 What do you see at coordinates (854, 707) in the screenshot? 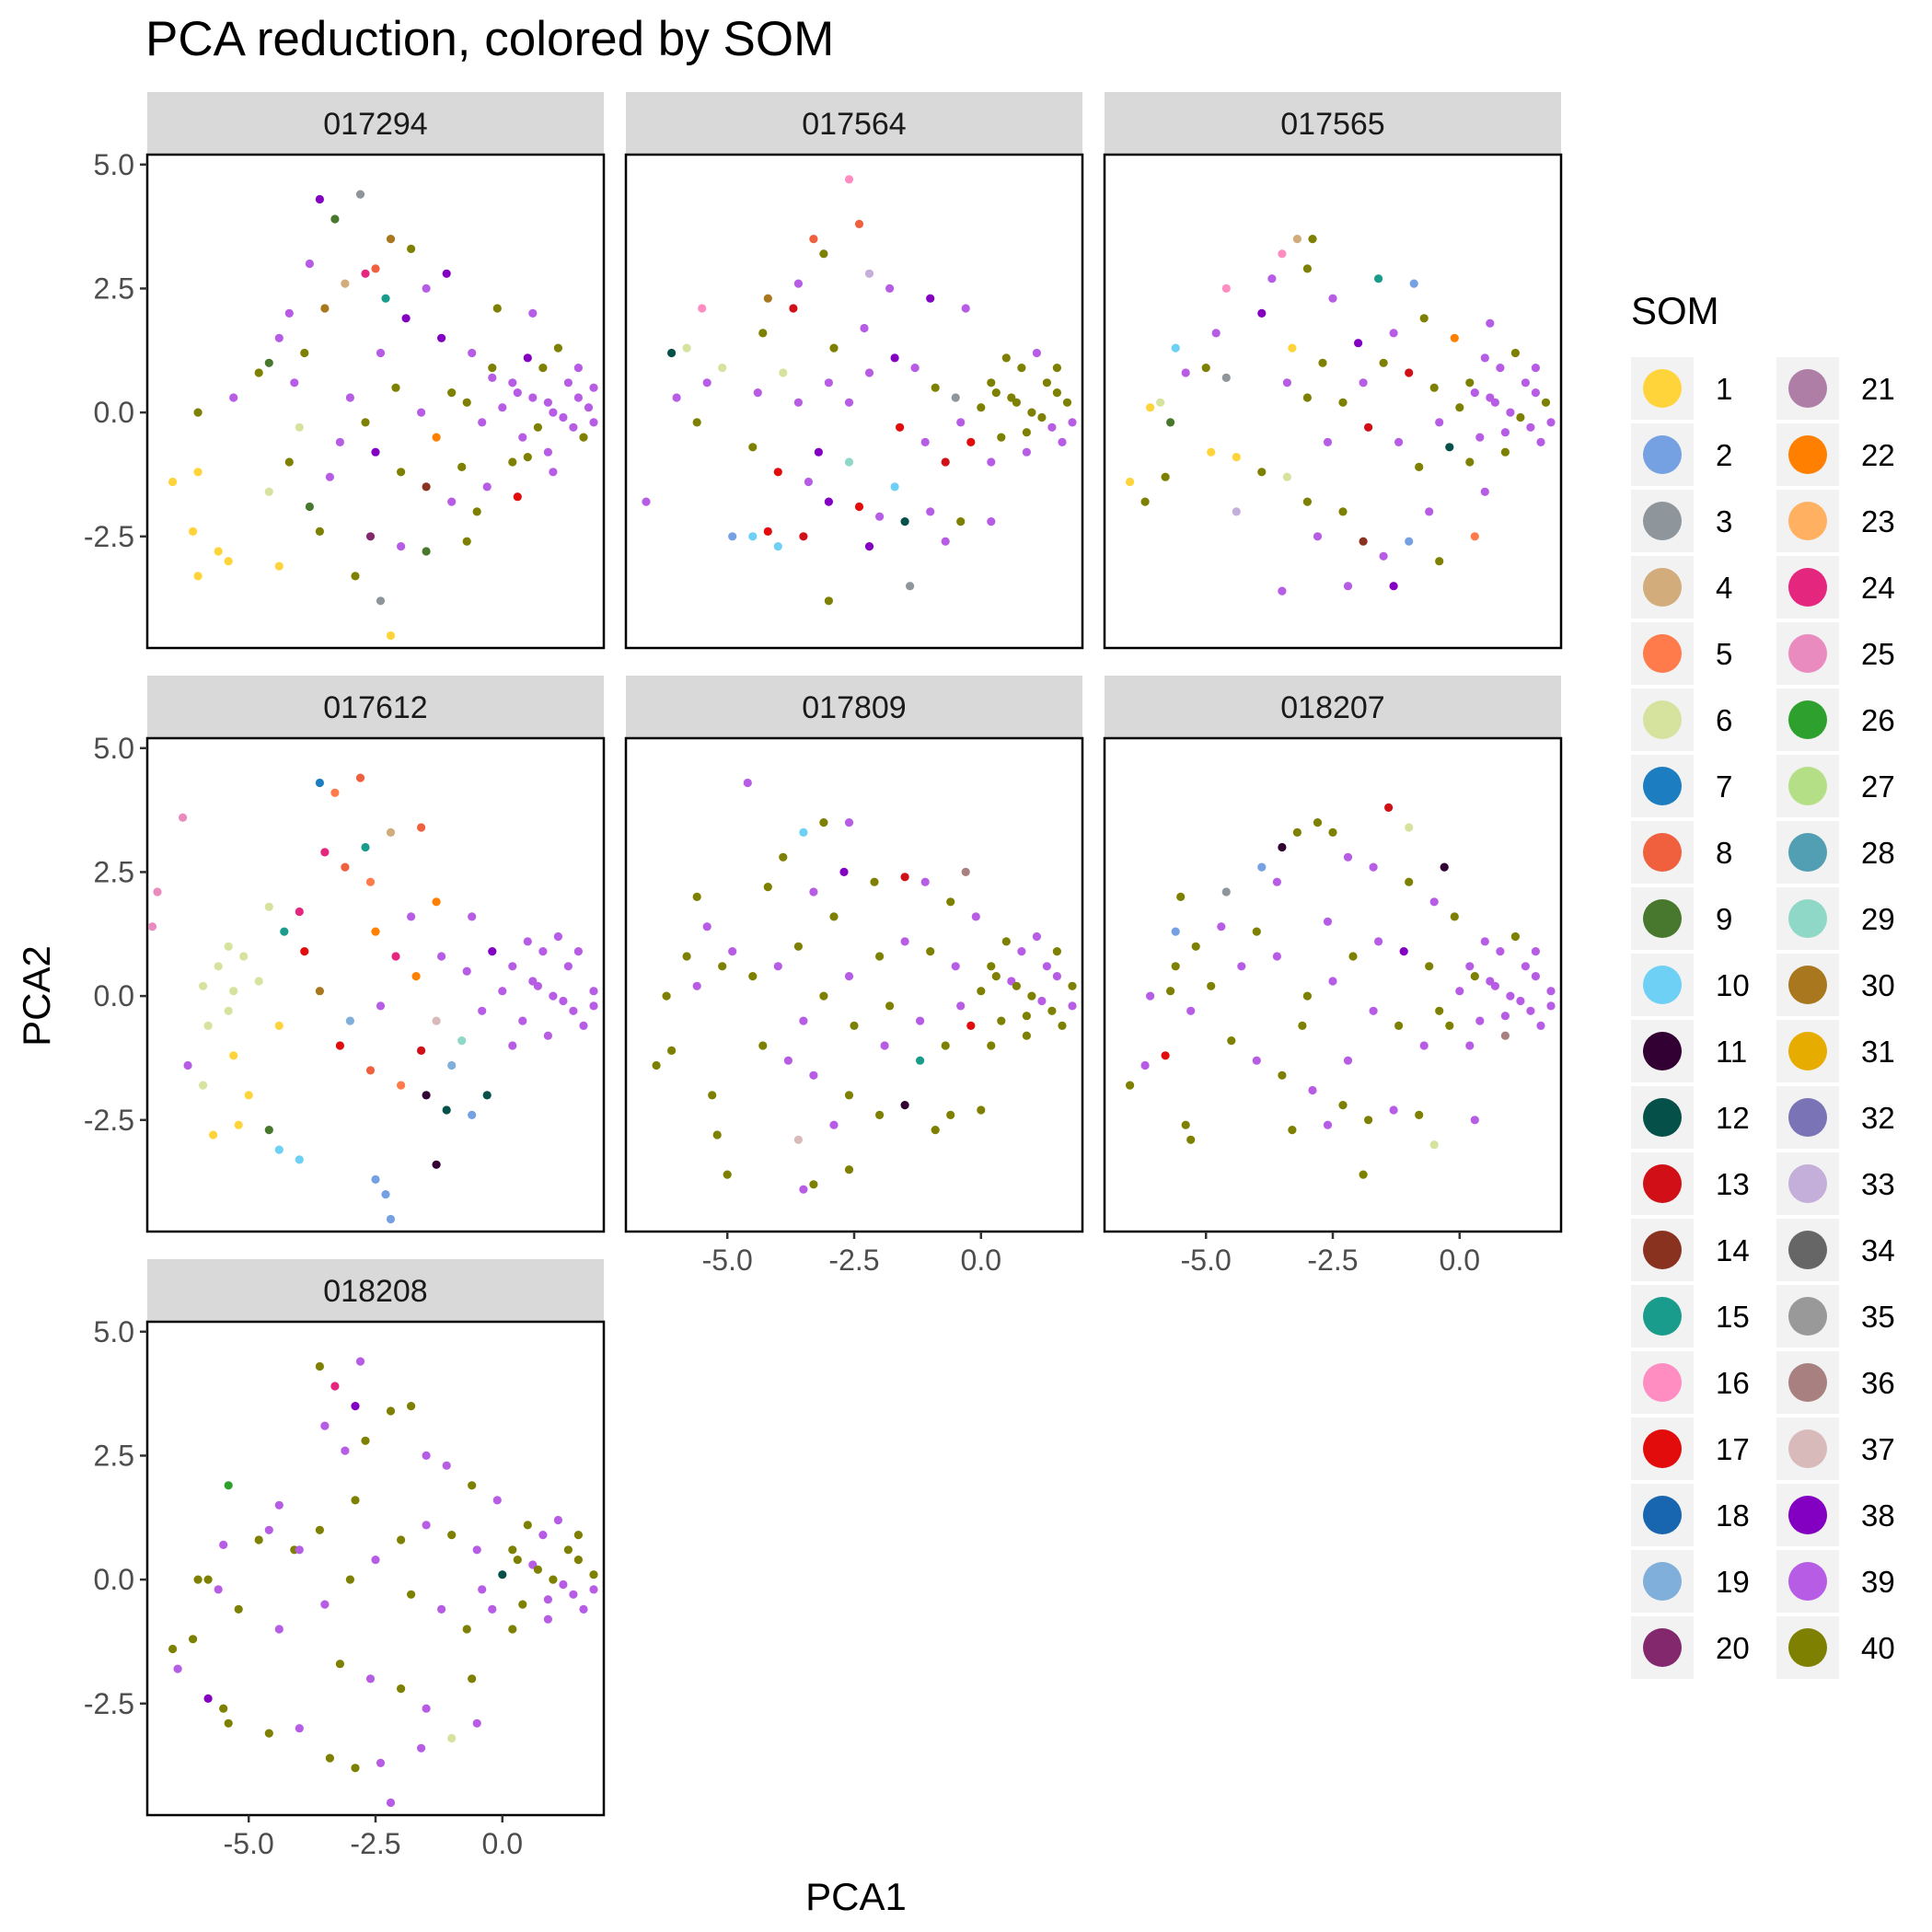
I see `facet-strip` at bounding box center [854, 707].